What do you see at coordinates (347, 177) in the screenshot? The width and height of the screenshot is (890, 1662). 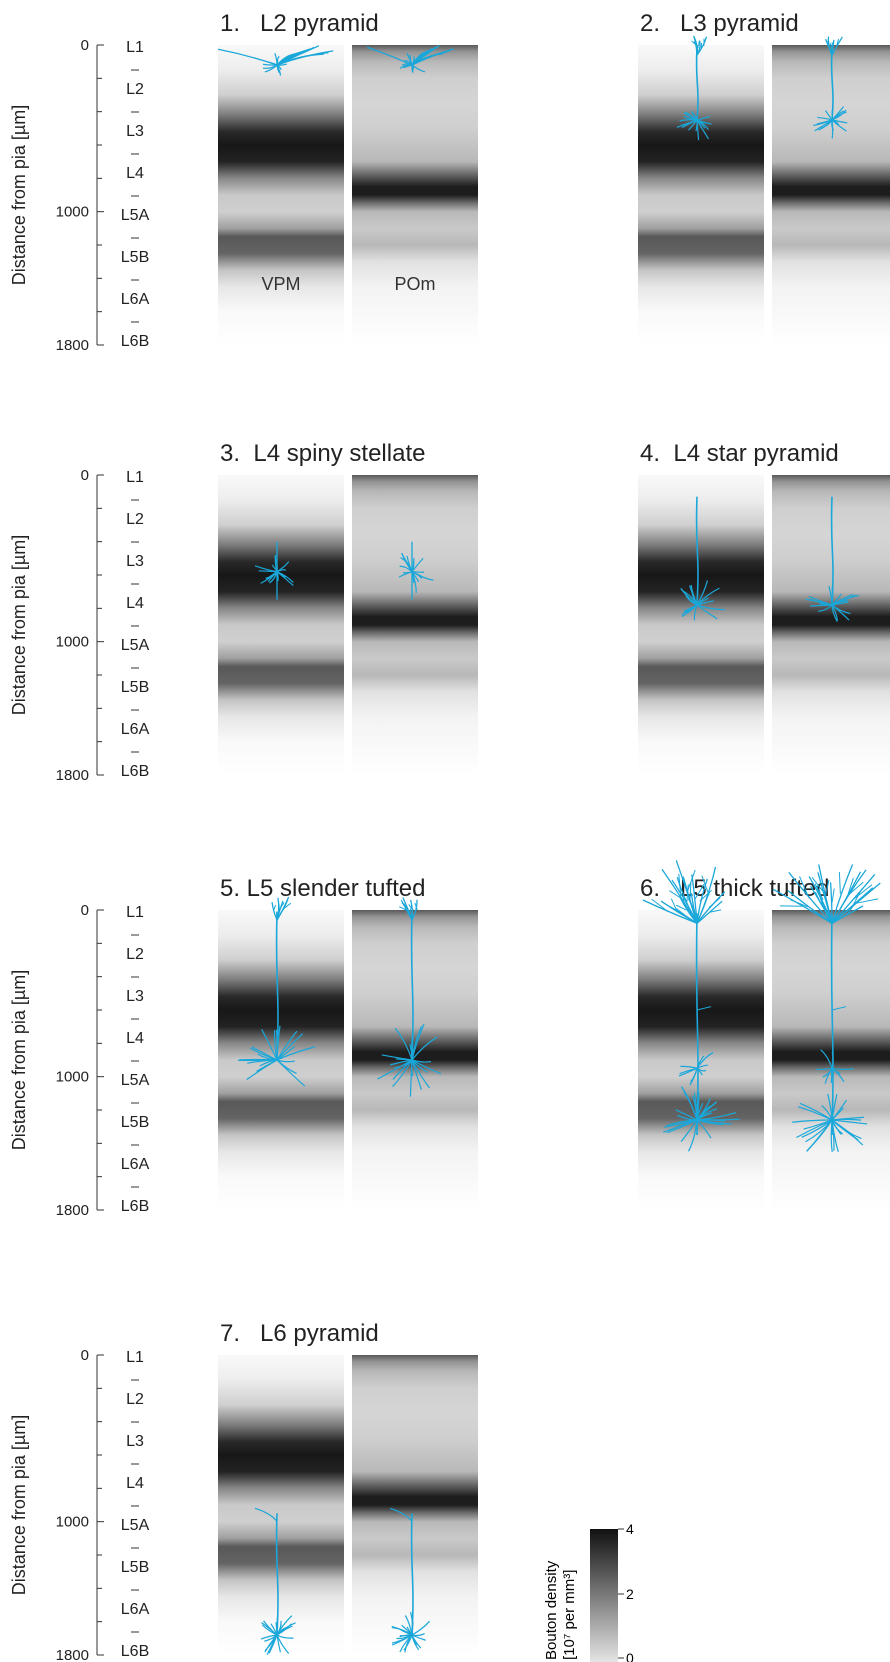 I see `panel-1: 1. L2 pyramid VPM POm` at bounding box center [347, 177].